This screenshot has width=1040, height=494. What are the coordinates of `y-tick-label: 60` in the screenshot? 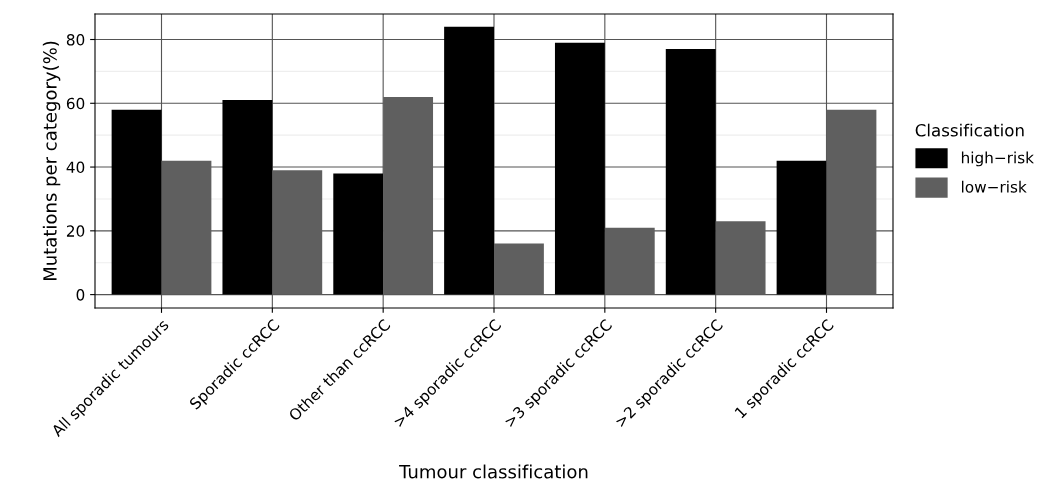 It's located at (75, 103).